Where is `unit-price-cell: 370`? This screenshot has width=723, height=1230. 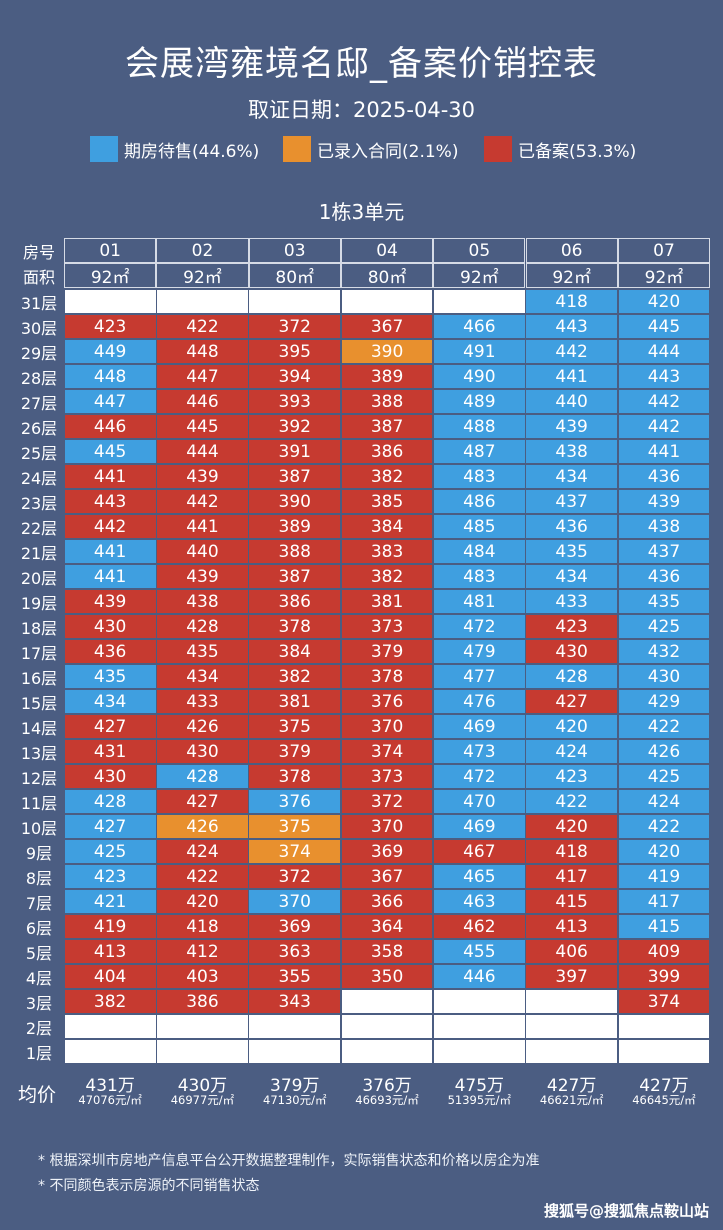 unit-price-cell: 370 is located at coordinates (295, 901).